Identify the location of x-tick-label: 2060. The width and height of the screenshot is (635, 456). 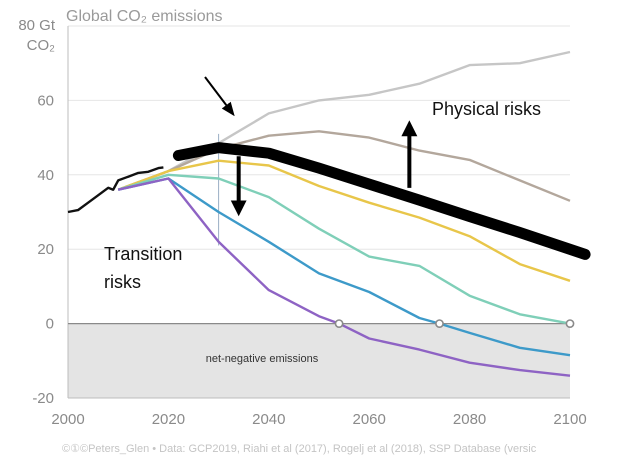
(369, 419).